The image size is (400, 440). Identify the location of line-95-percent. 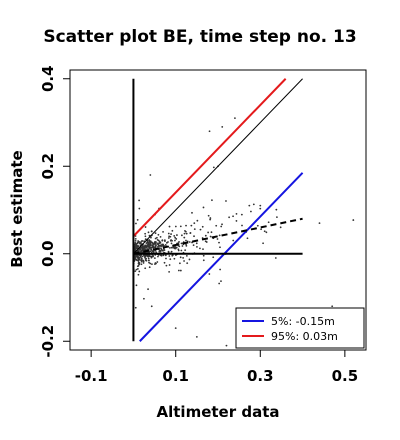
(209, 157).